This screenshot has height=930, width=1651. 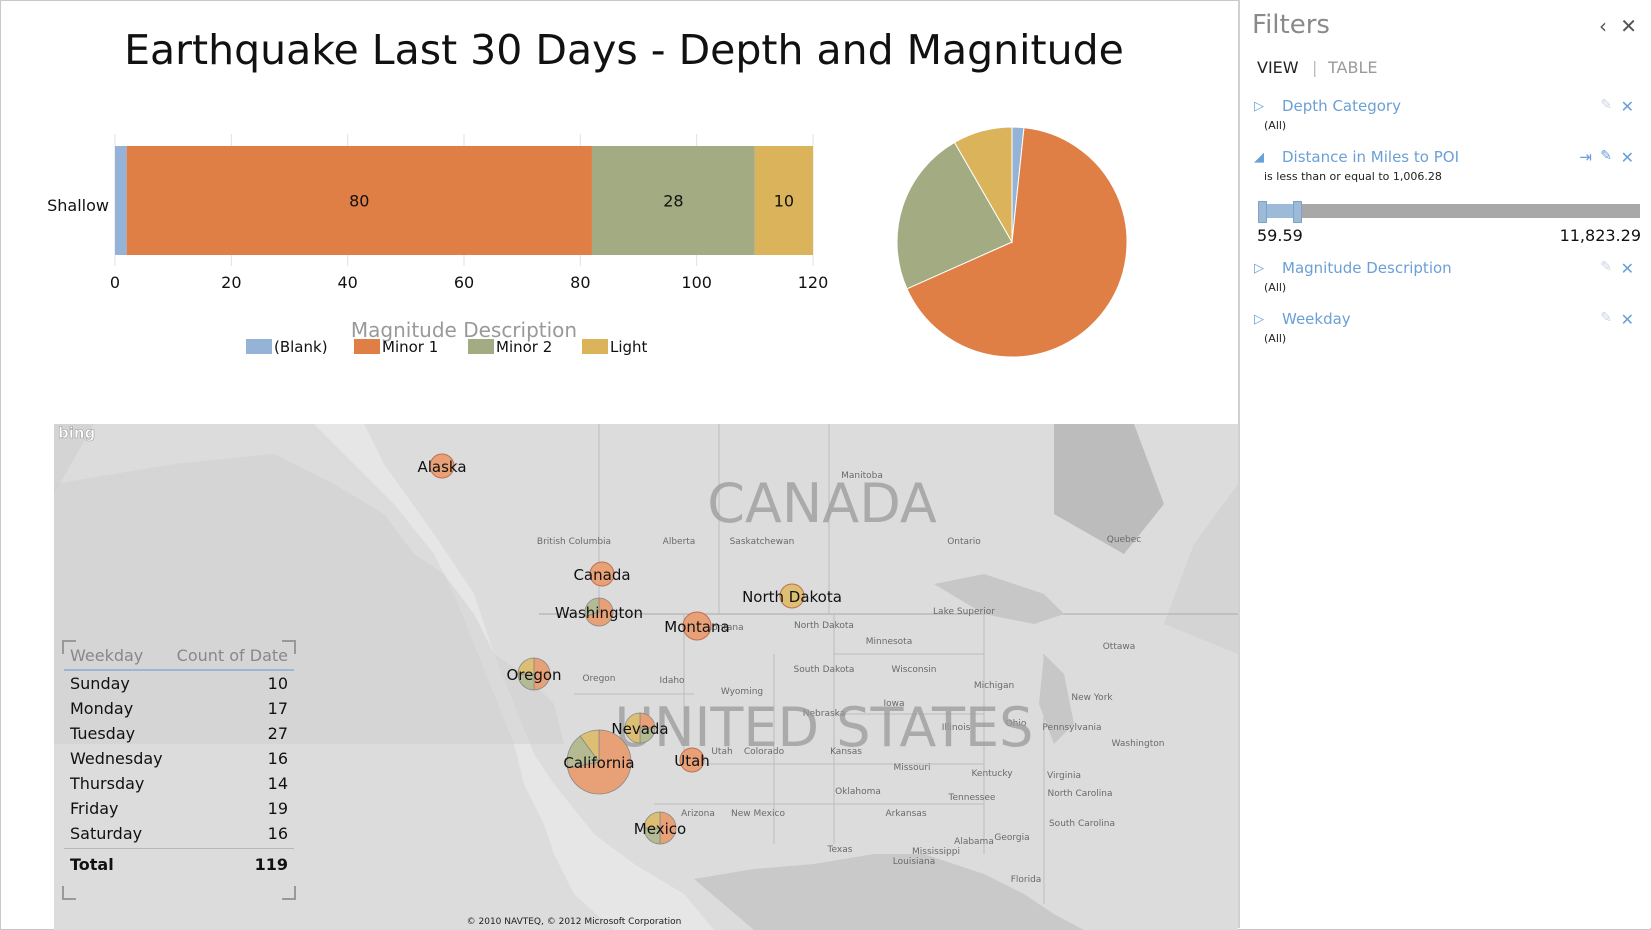 What do you see at coordinates (1449, 212) in the screenshot?
I see `distance-slider` at bounding box center [1449, 212].